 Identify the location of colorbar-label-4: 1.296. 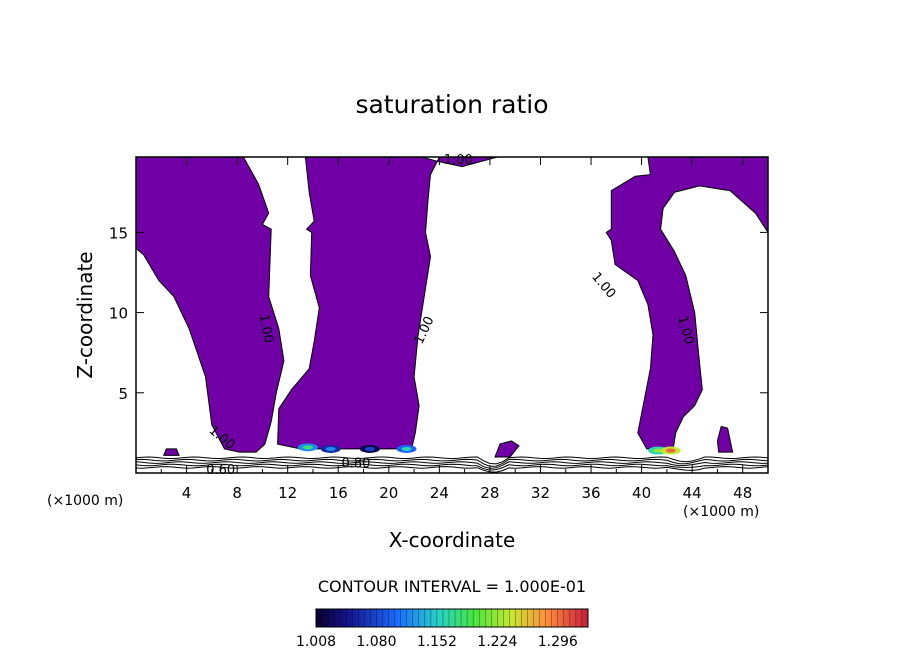
(558, 642).